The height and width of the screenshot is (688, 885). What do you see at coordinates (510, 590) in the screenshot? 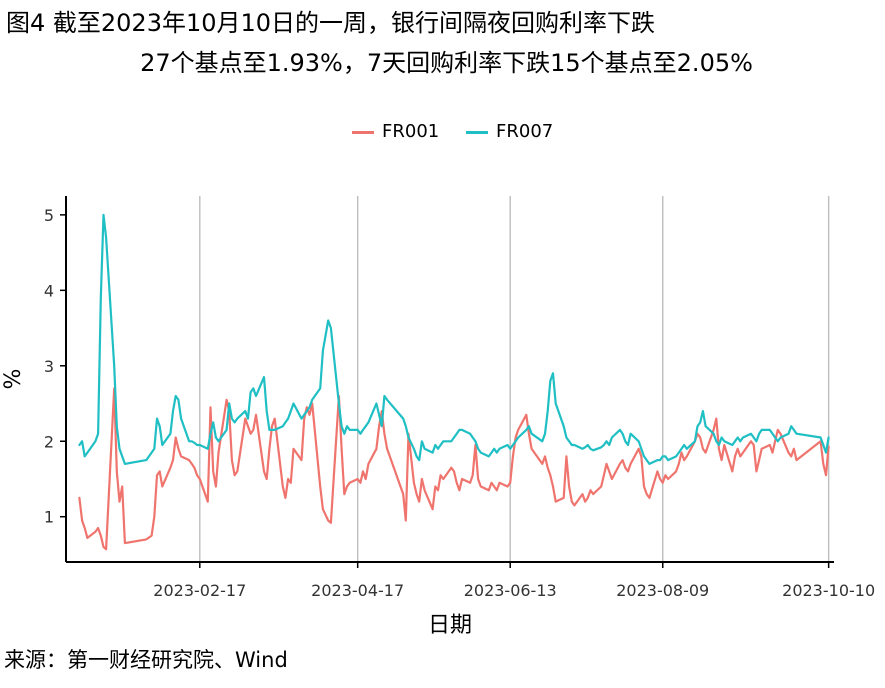
I see `x-tick-label-2023-06-13: 2023-06-13` at bounding box center [510, 590].